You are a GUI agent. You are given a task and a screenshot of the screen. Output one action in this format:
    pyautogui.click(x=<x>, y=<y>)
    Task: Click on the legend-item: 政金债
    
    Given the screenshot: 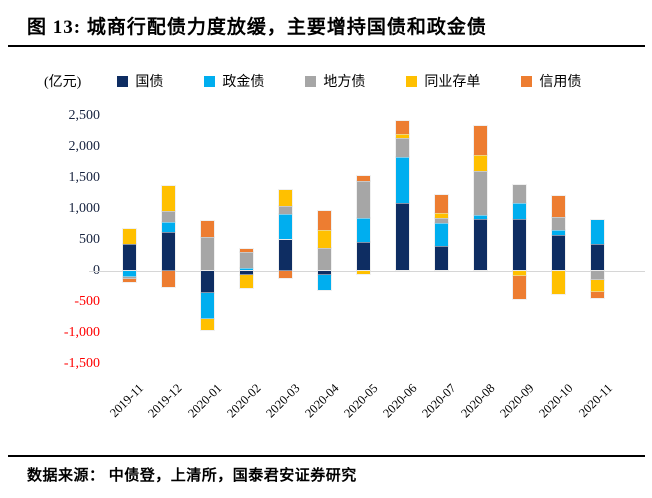 What is the action you would take?
    pyautogui.click(x=234, y=81)
    